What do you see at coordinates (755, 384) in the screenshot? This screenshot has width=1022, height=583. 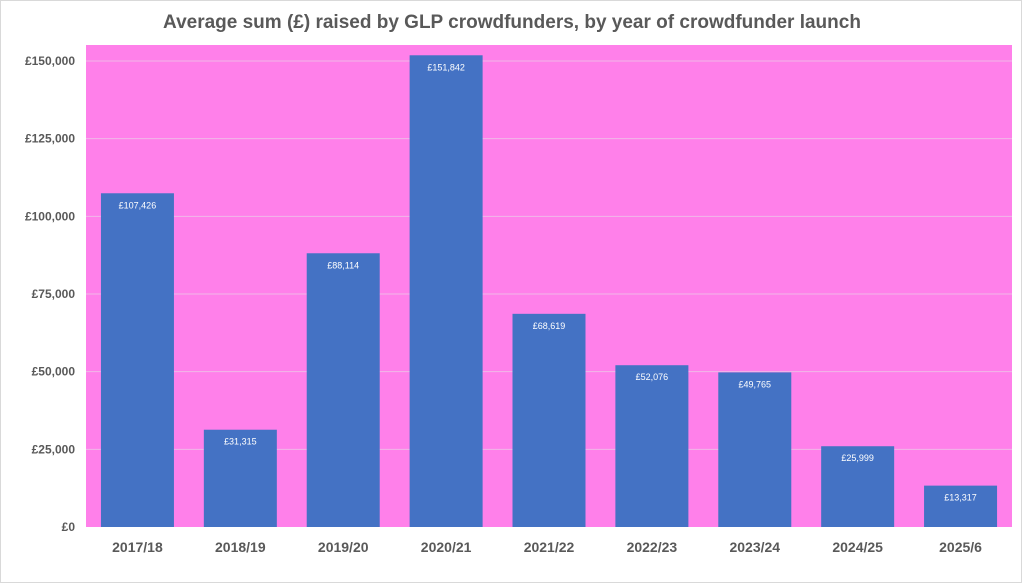 I see `data-label: £49,765` at bounding box center [755, 384].